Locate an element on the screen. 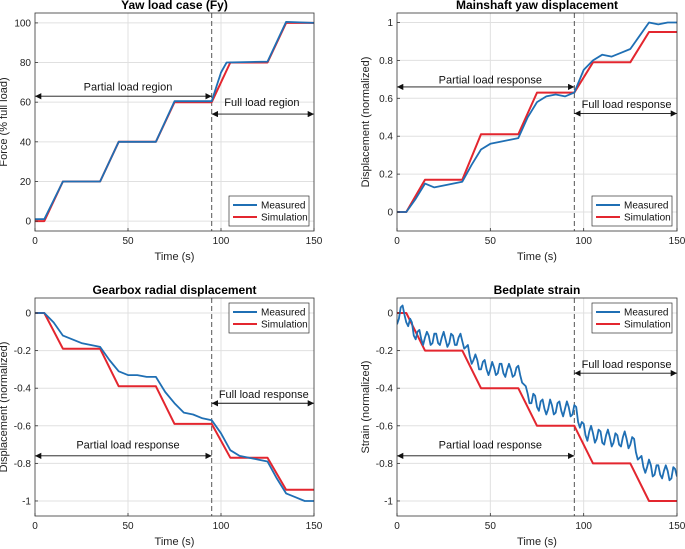  chart-2-ylabel: Displacement (normalized) is located at coordinates (366, 122).